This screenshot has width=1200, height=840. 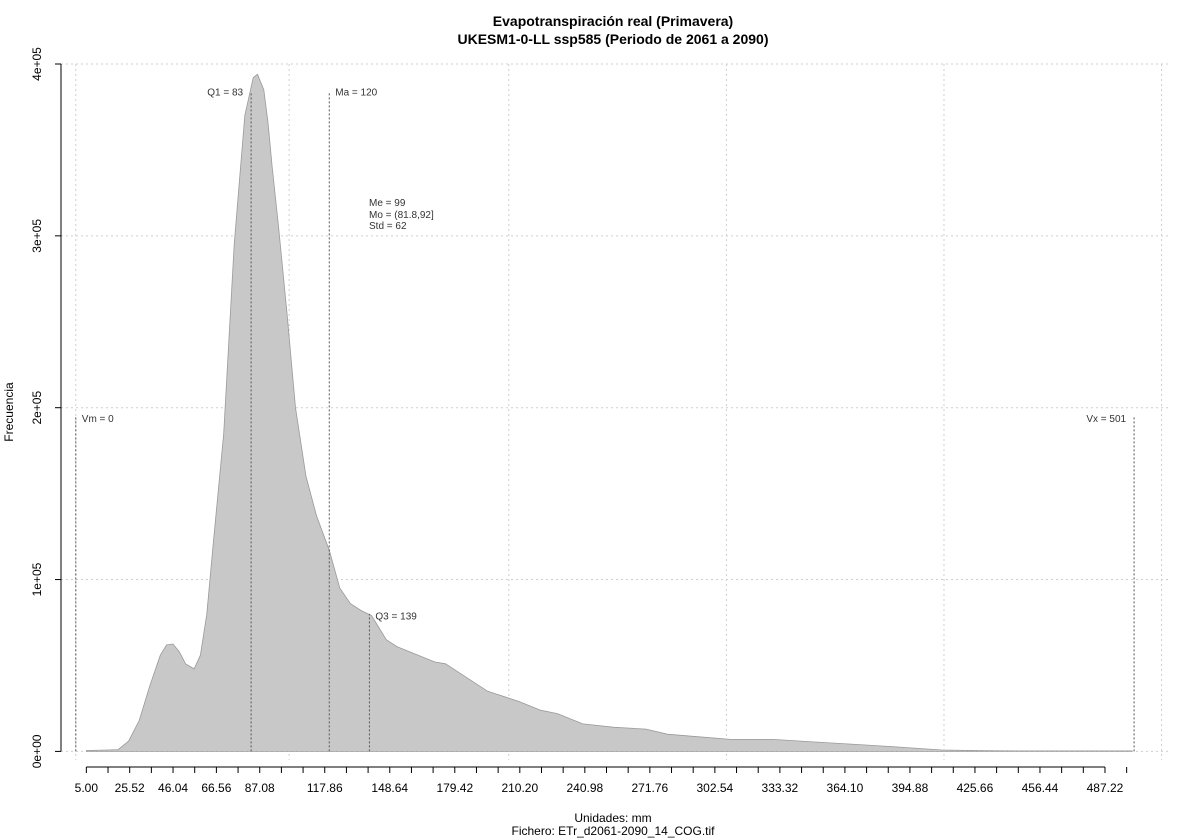 I want to click on y-tick-label: 2e+05, so click(x=37, y=408).